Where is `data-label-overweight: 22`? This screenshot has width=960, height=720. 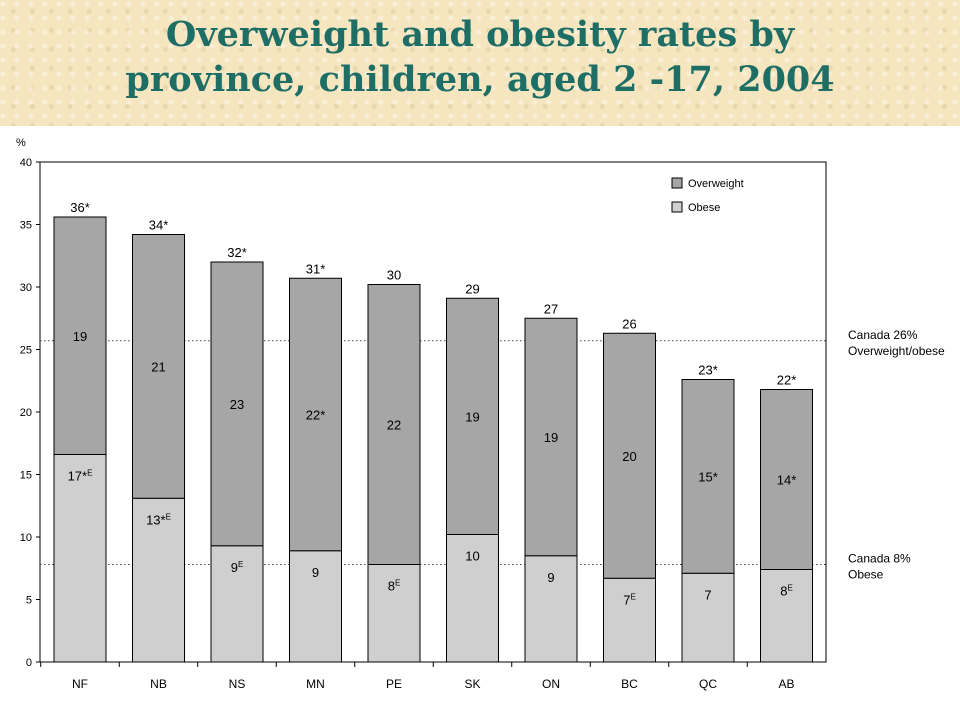
data-label-overweight: 22 is located at coordinates (394, 425).